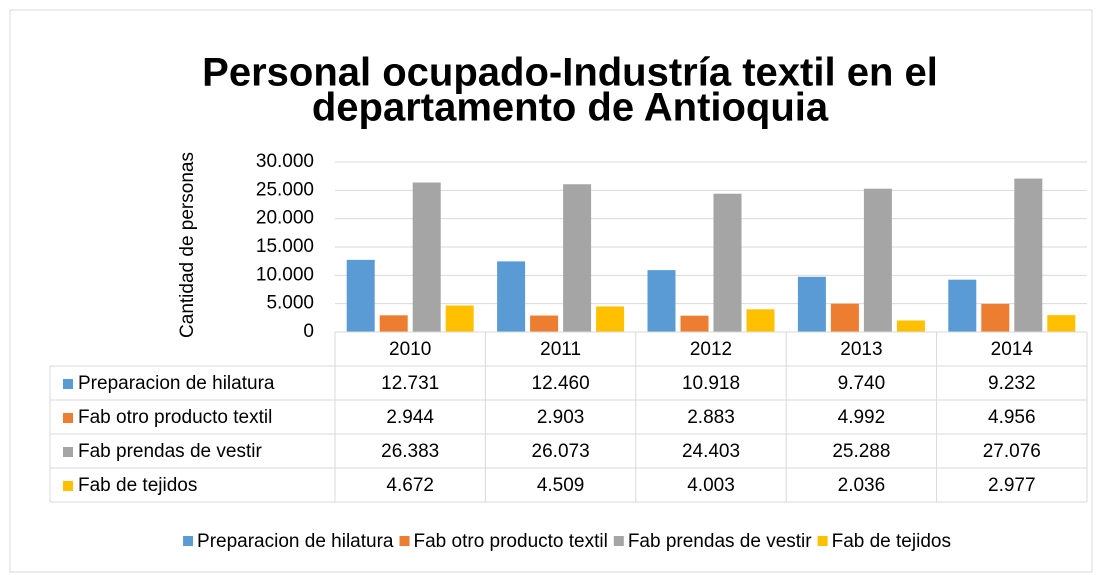  Describe the element at coordinates (410, 417) in the screenshot. I see `data-label: 2.944` at that location.